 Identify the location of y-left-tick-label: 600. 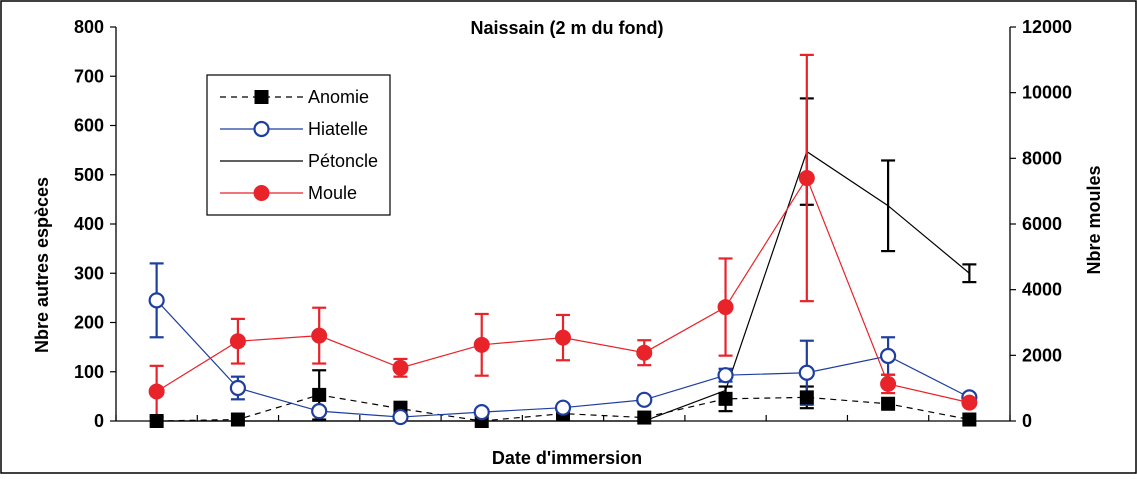
(89, 126).